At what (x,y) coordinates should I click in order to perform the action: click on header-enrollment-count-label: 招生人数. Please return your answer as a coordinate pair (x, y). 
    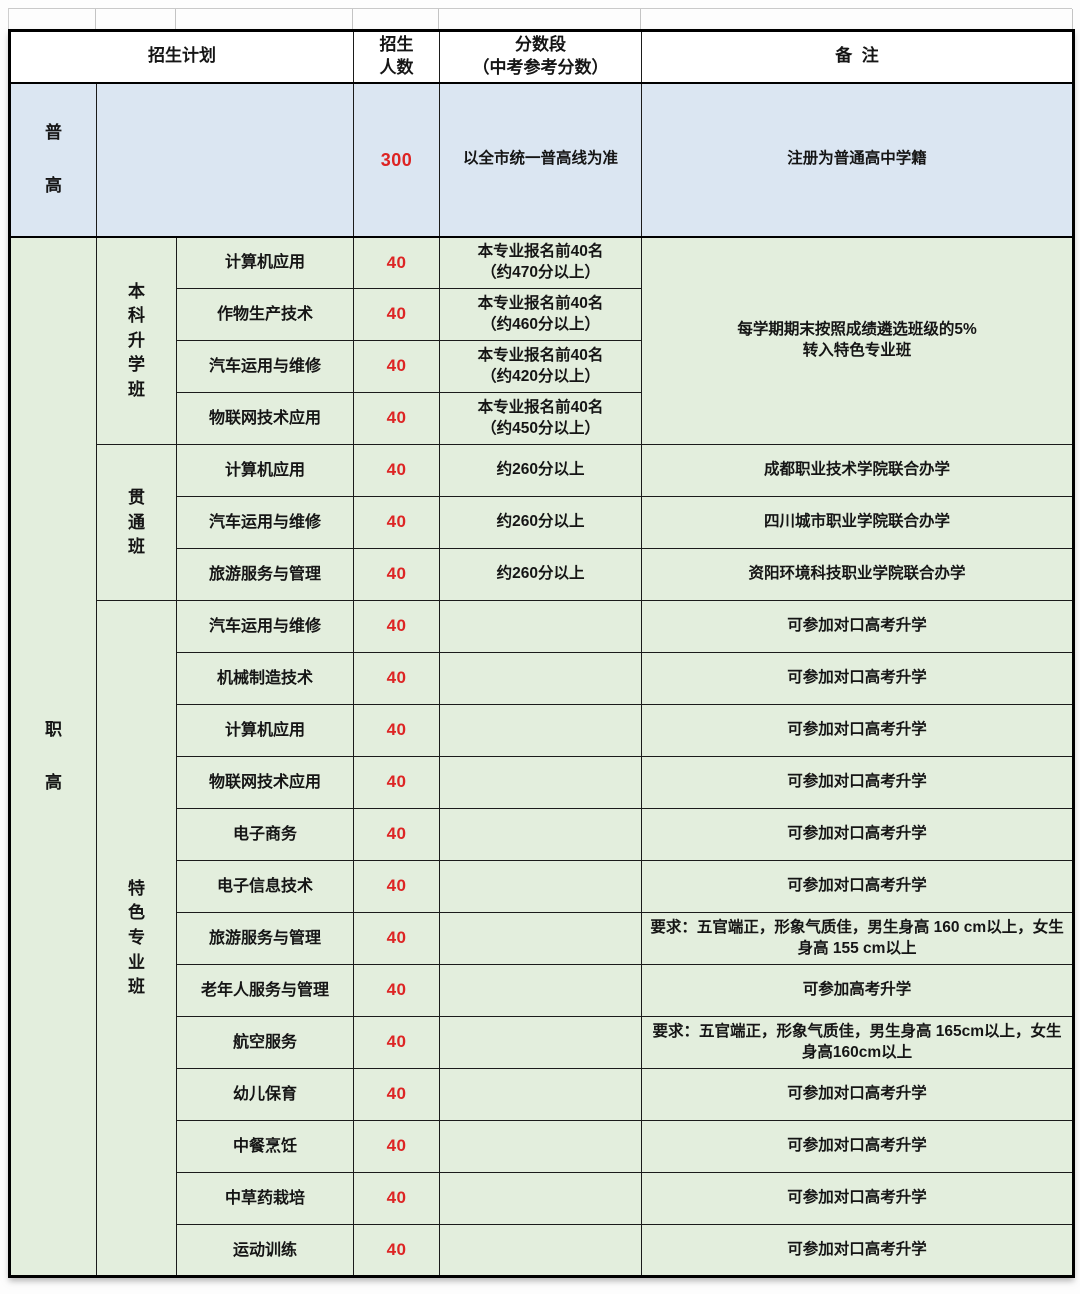
    Looking at the image, I should click on (396, 56).